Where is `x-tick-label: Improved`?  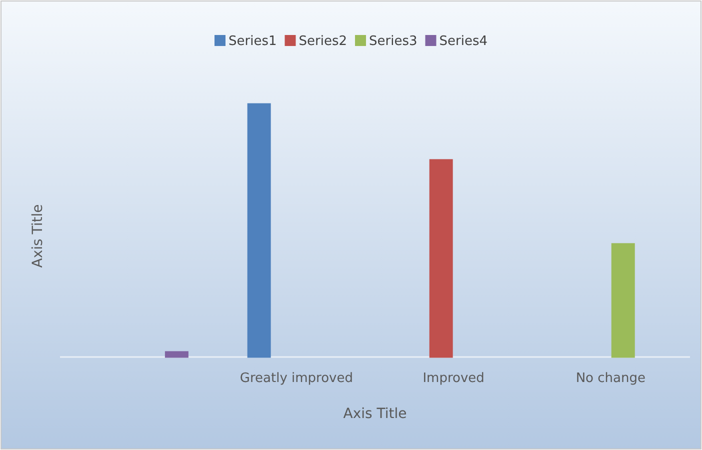
x-tick-label: Improved is located at coordinates (453, 378).